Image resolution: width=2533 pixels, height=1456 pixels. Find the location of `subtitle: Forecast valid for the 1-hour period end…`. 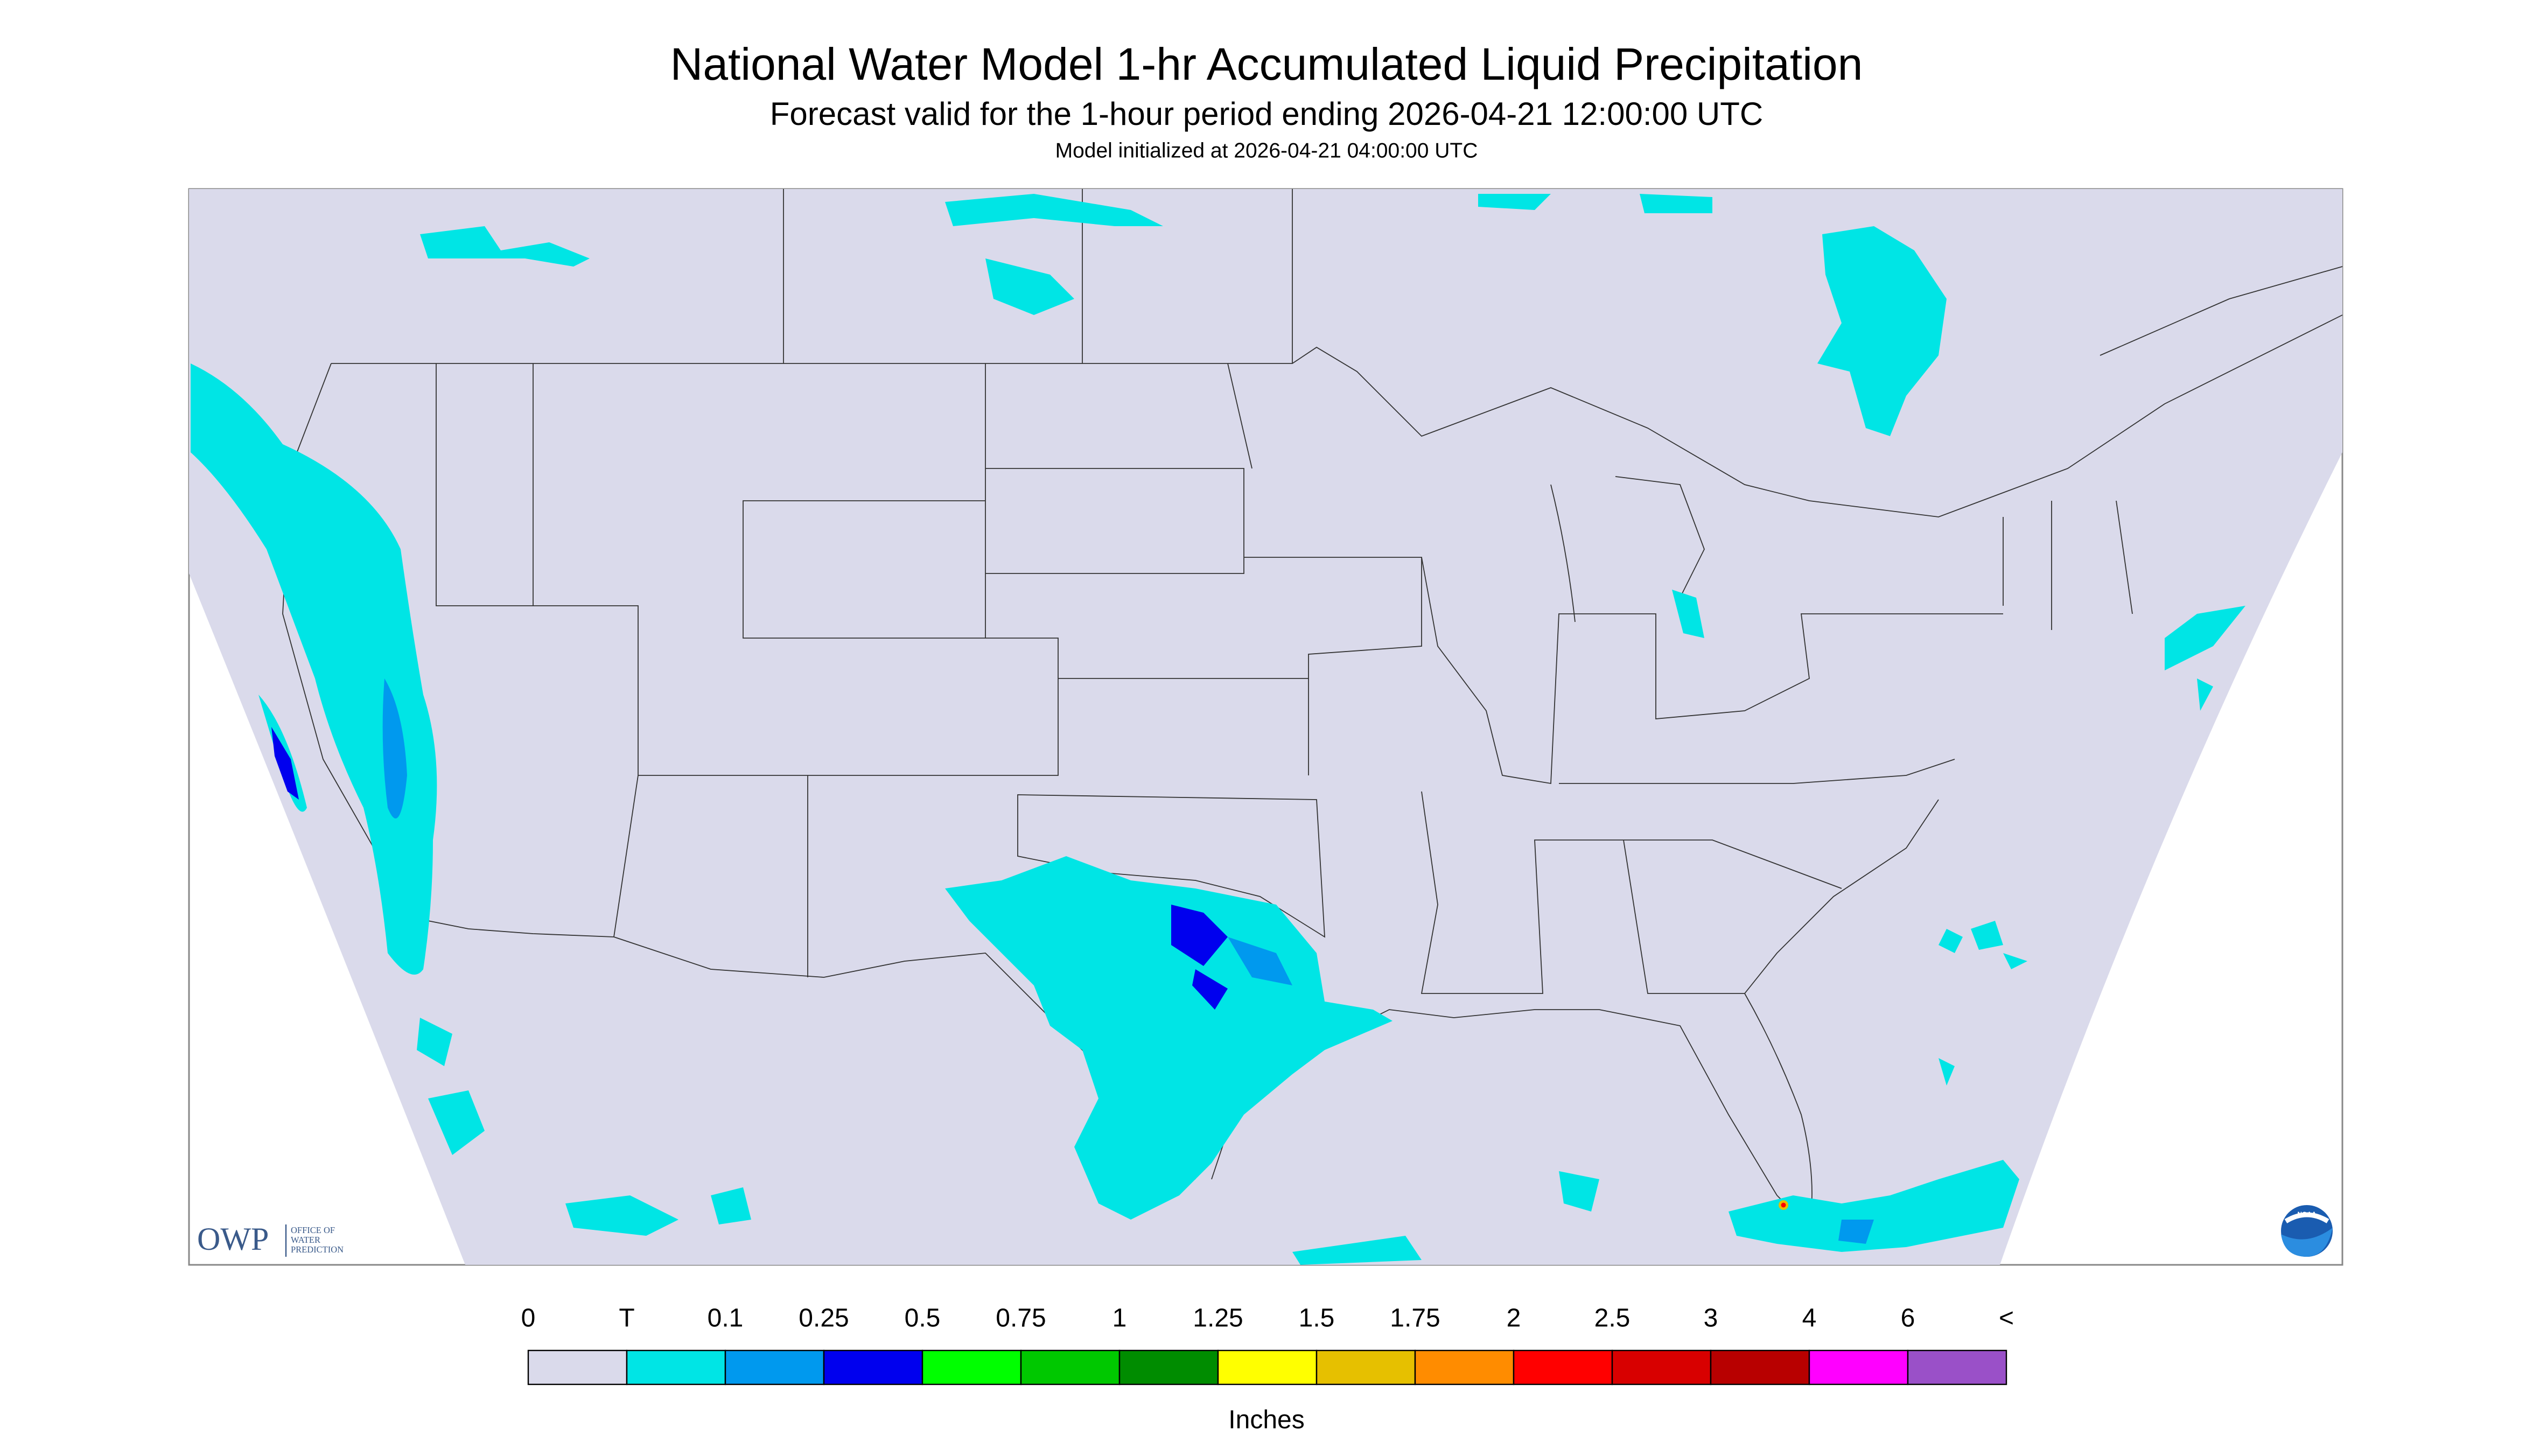

subtitle: Forecast valid for the 1-hour period end… is located at coordinates (1266, 114).